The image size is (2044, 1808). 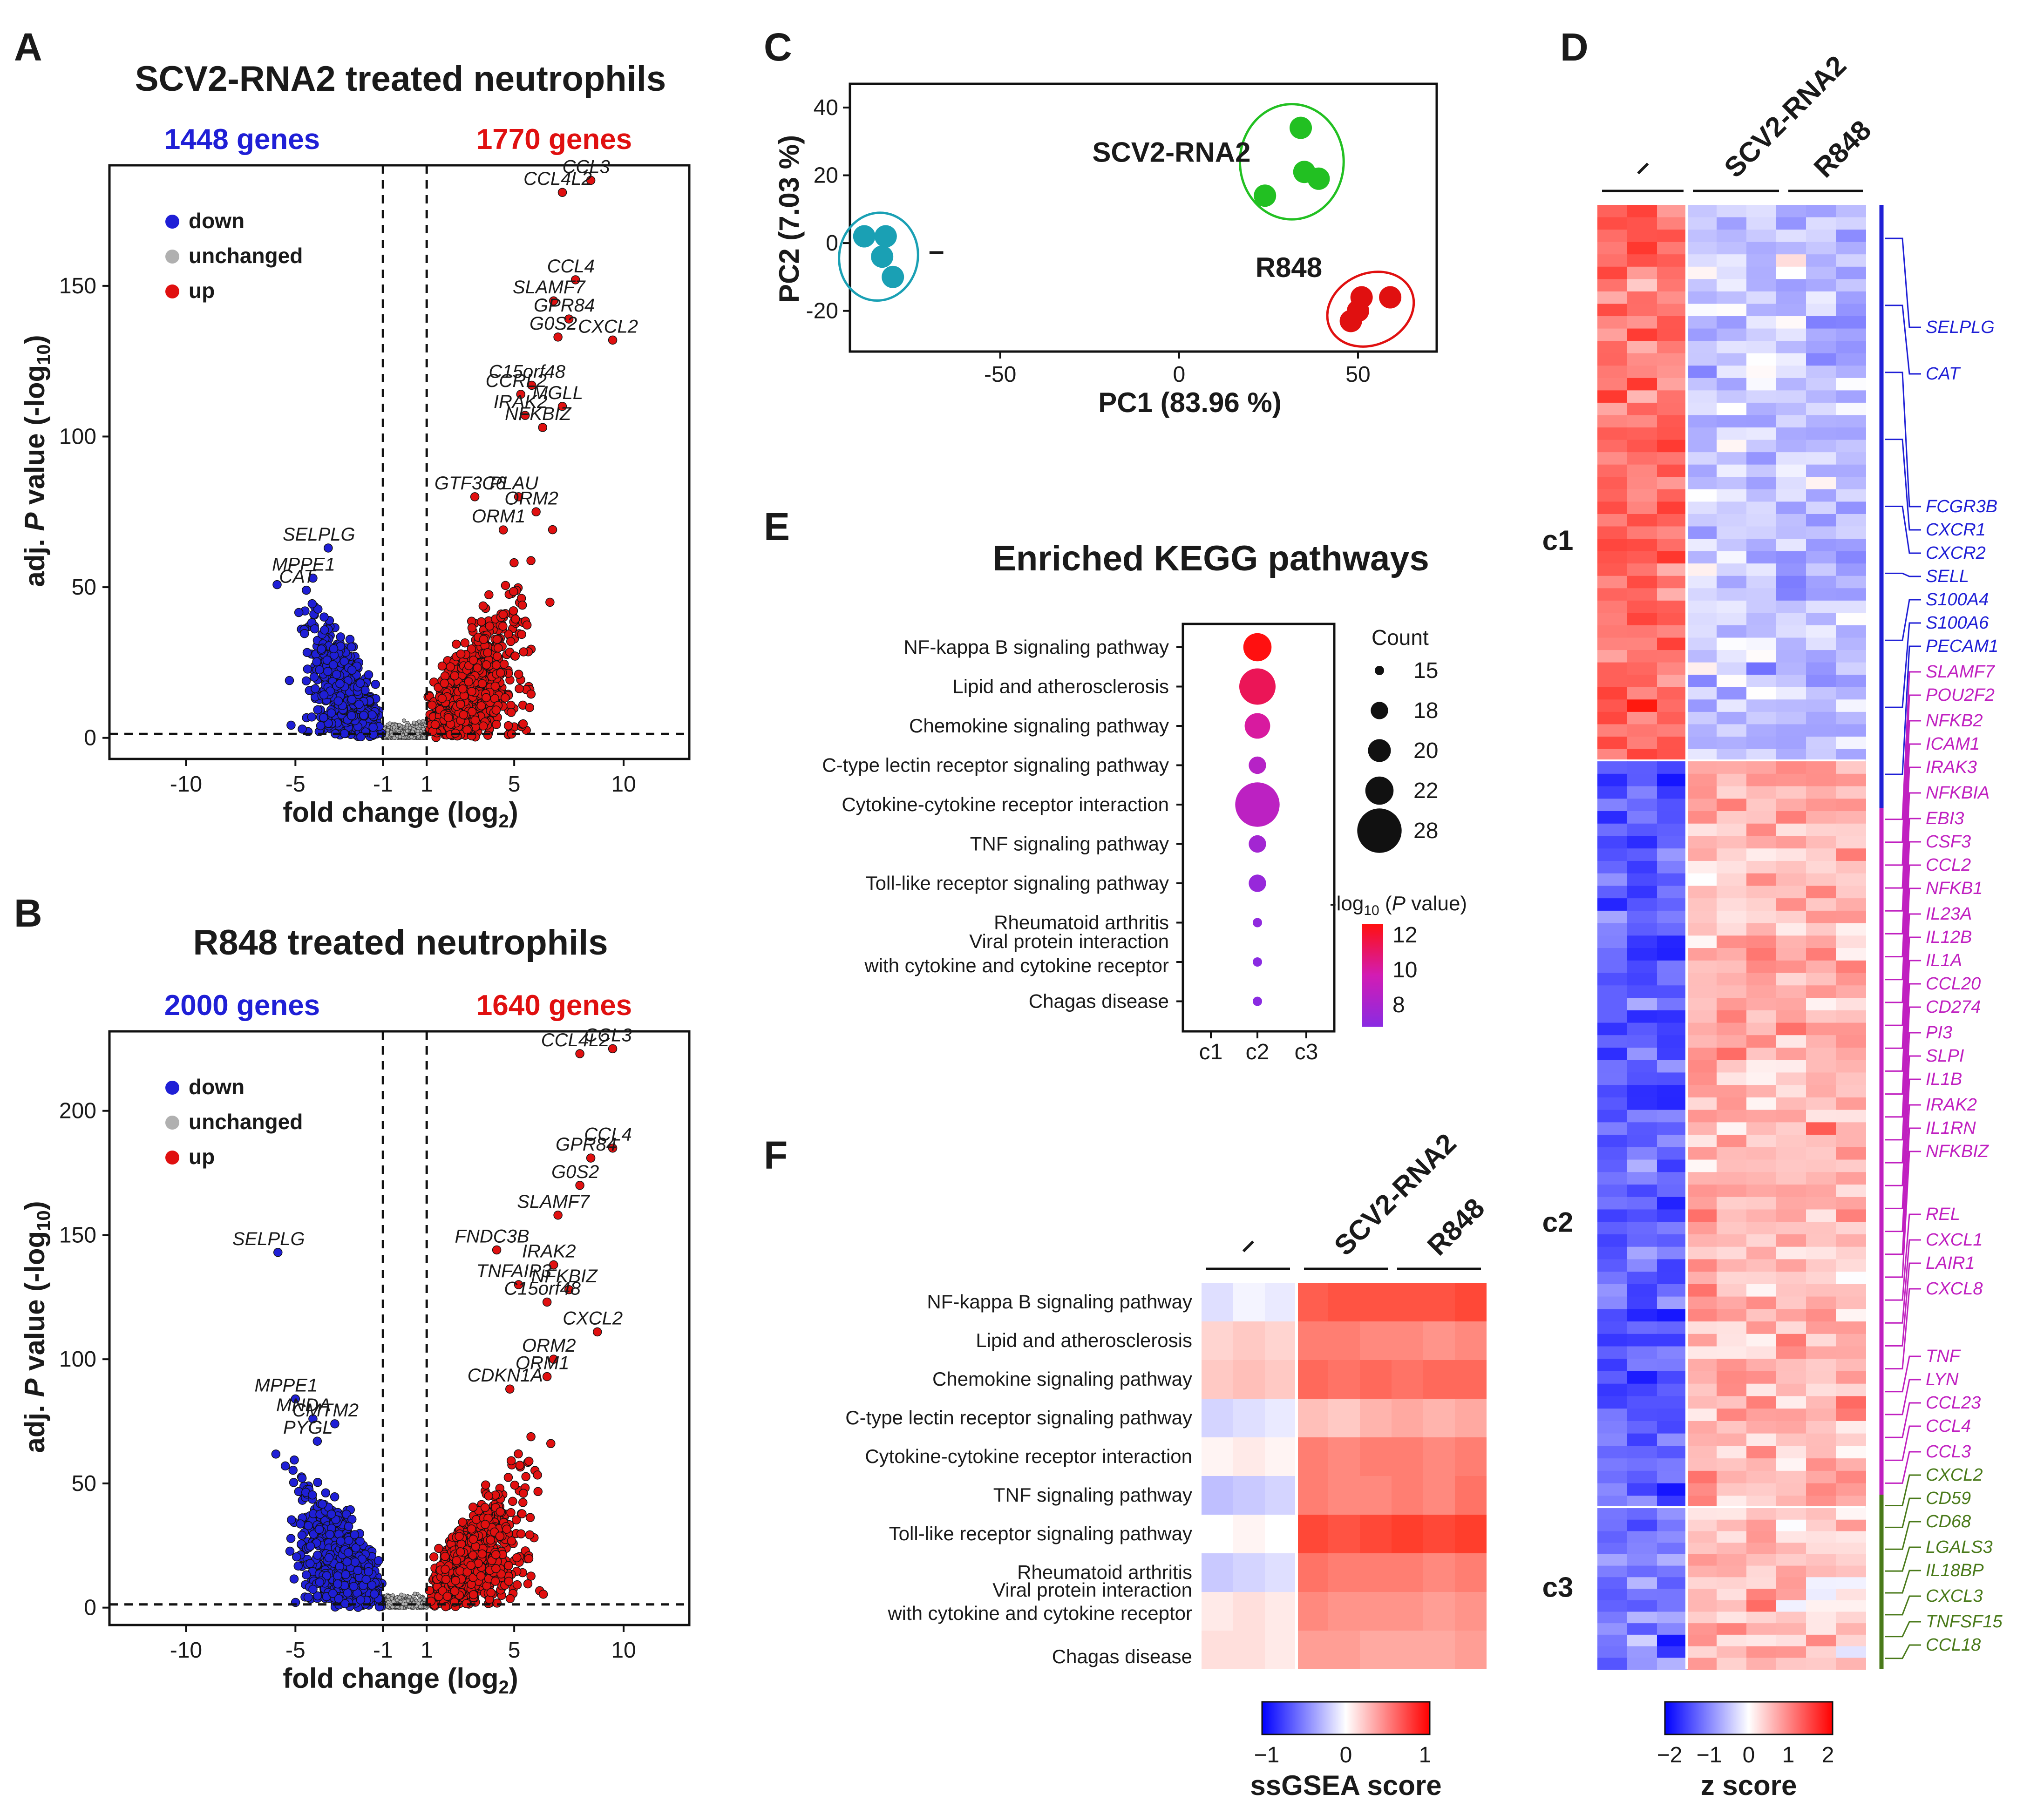 I want to click on gene-label: CAT, so click(x=297, y=577).